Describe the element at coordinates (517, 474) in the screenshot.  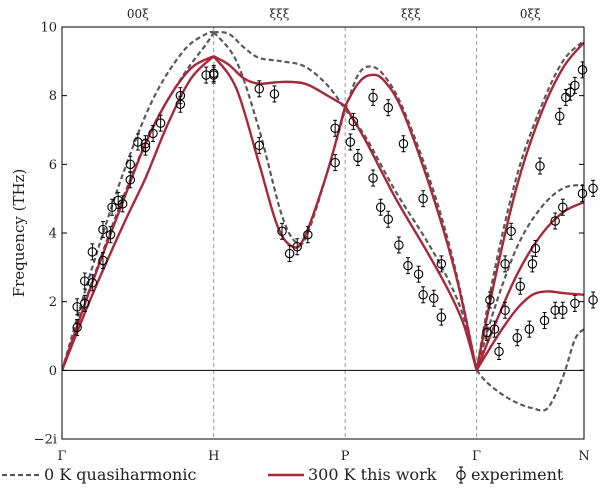
I see `legend-label-experiment: experiment` at that location.